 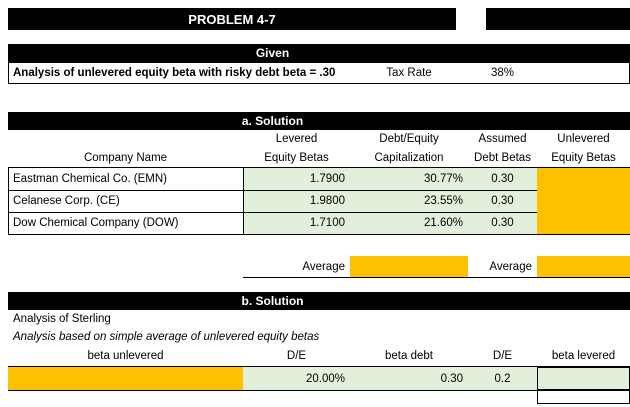 I want to click on average-input-unlevered, so click(x=583, y=266).